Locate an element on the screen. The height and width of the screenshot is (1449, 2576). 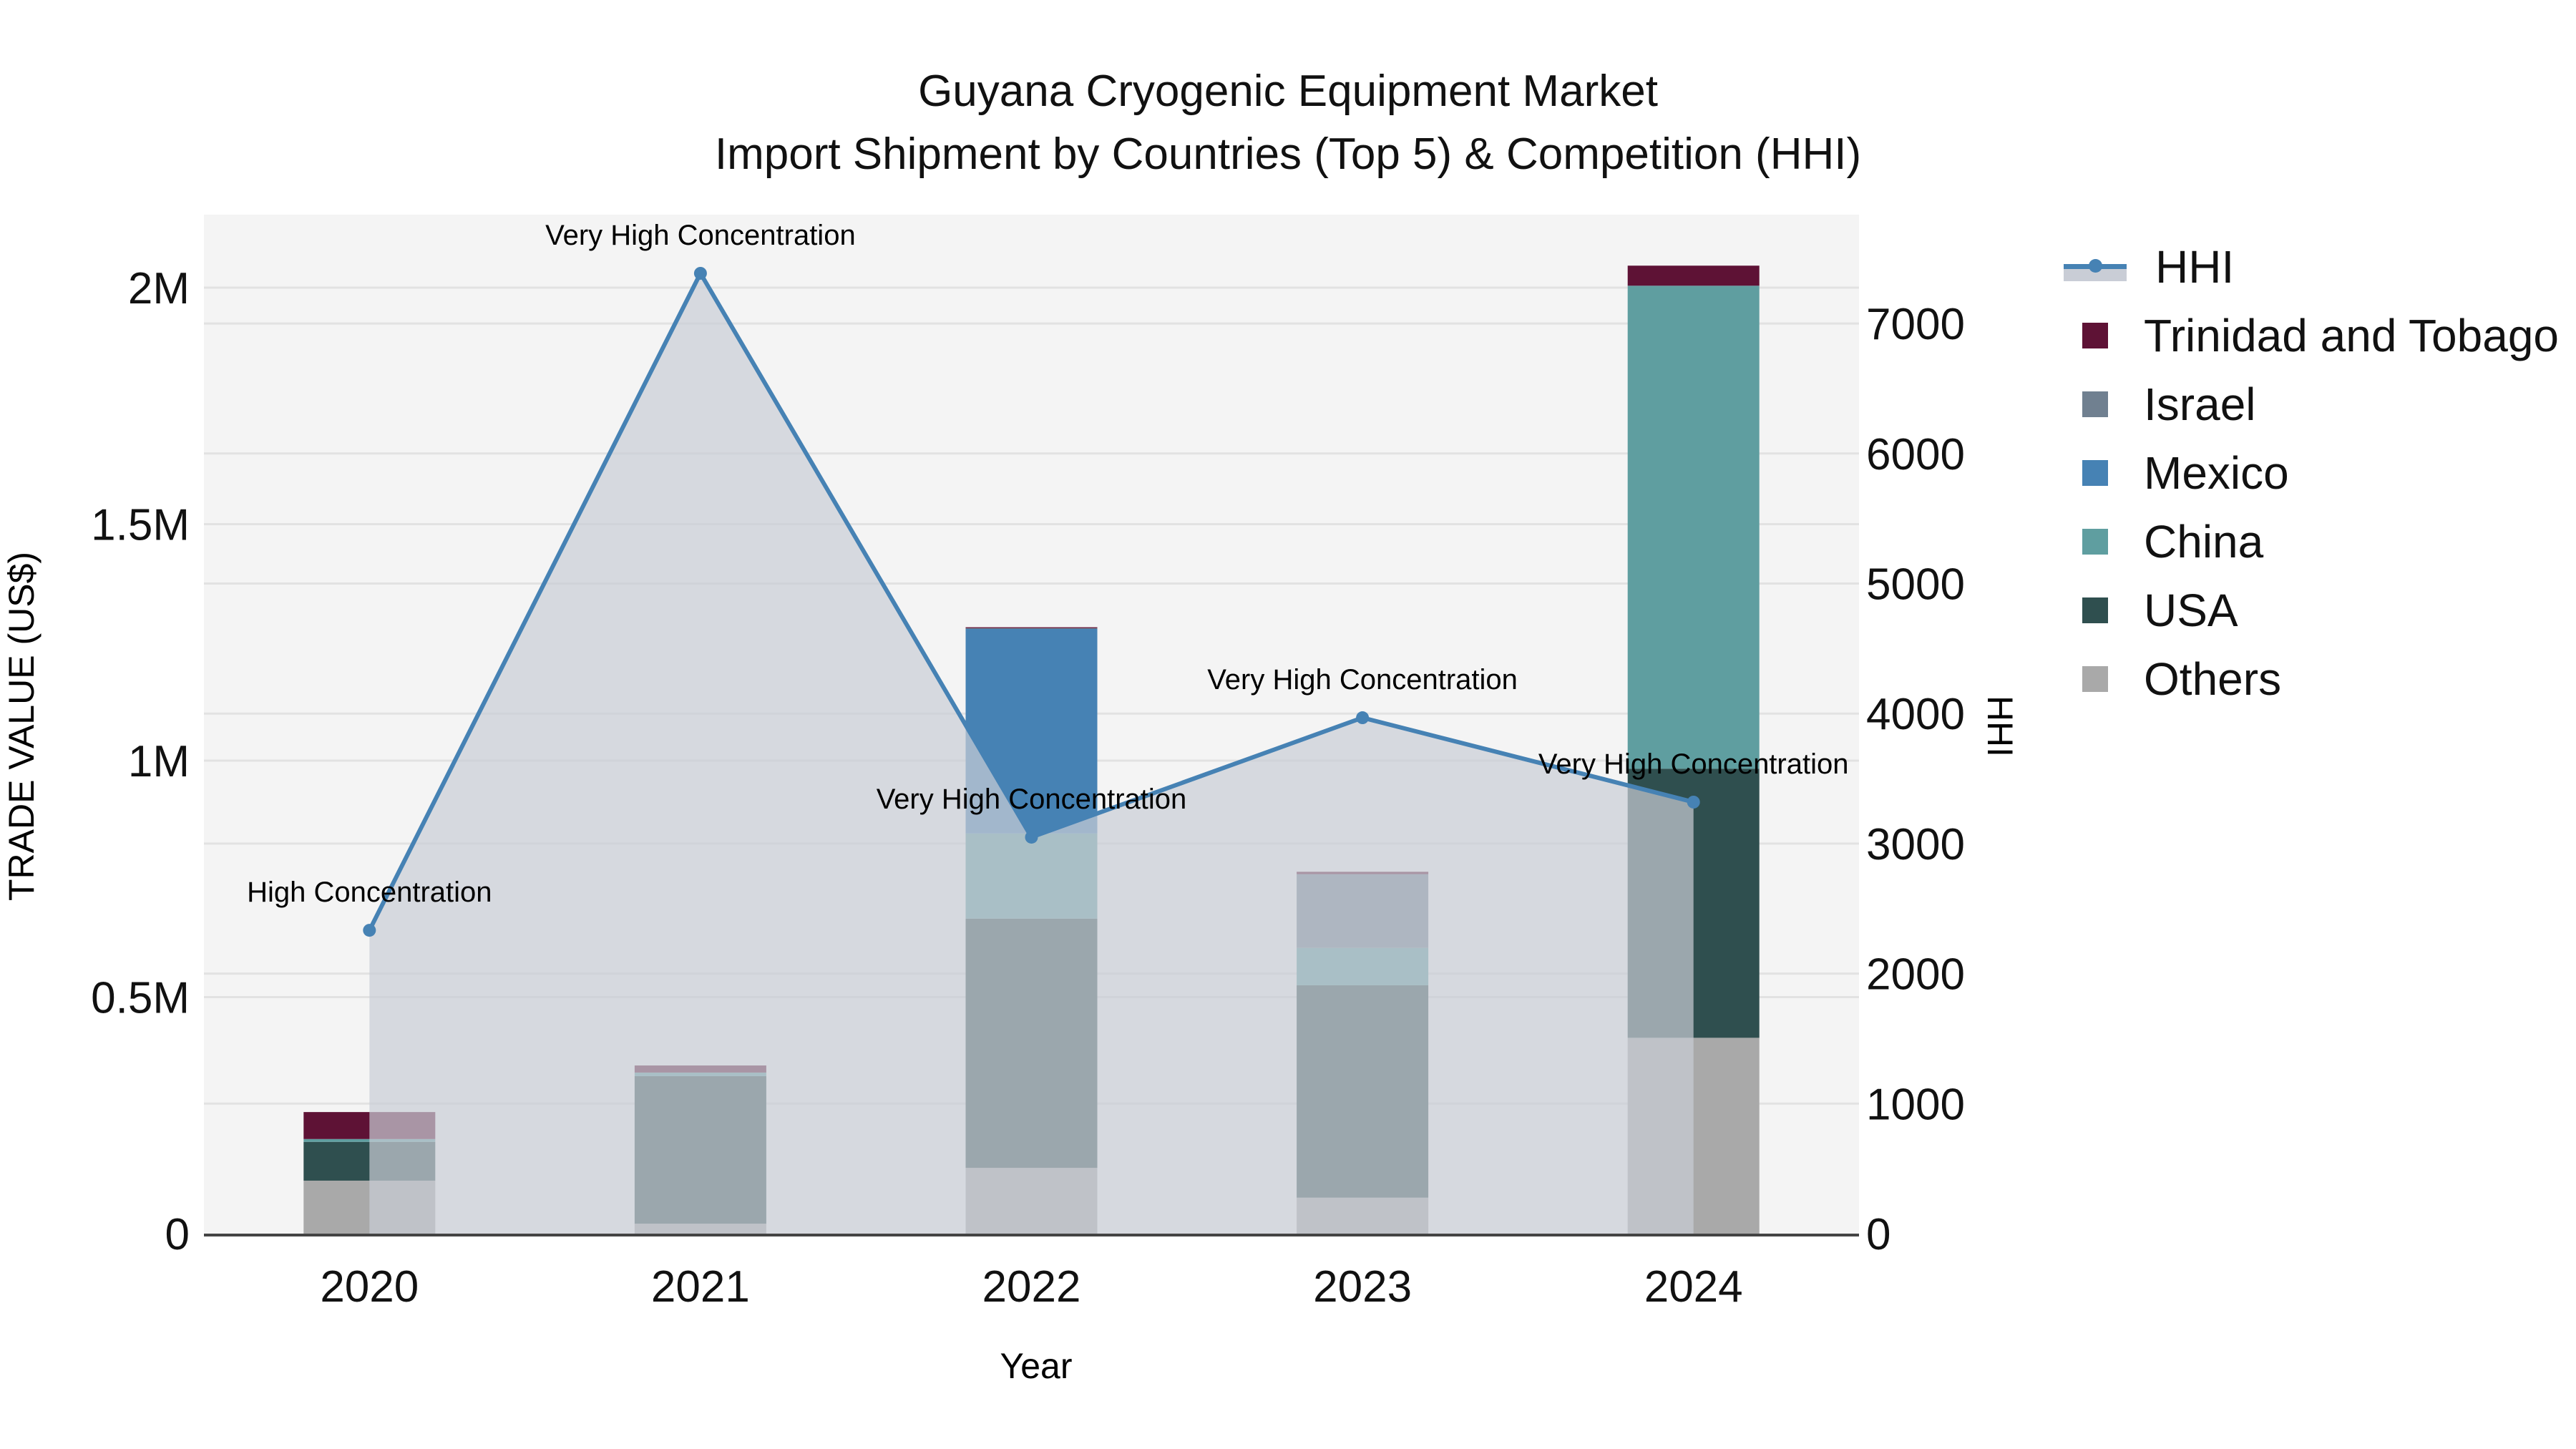
legend-label: USA is located at coordinates (2191, 610).